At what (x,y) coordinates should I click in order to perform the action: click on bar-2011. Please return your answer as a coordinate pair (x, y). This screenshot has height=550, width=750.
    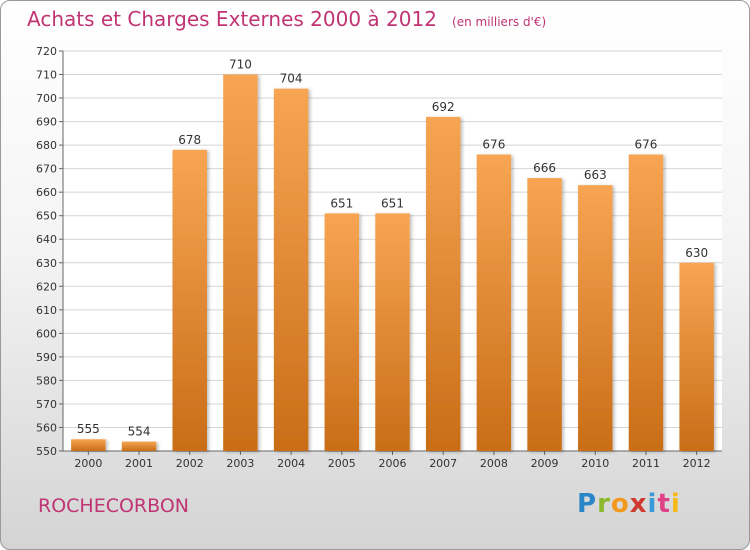
    Looking at the image, I should click on (646, 302).